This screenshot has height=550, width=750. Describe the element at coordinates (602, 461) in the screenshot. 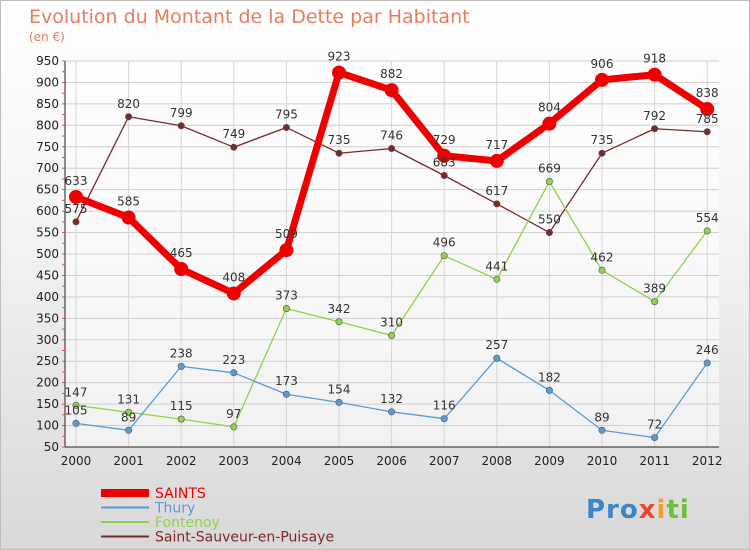

I see `x-tick-label: 2010` at that location.